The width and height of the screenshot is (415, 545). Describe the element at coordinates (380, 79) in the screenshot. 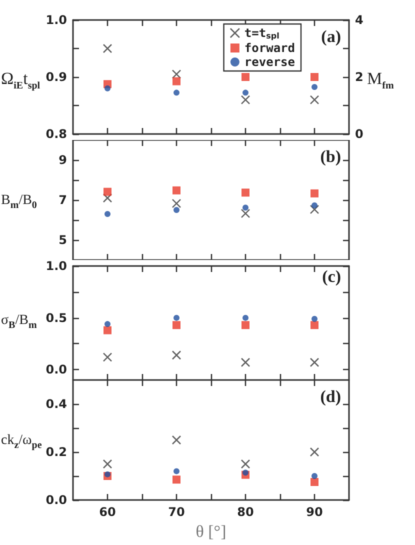

I see `y2-axis-title: M$_{fm}$` at that location.